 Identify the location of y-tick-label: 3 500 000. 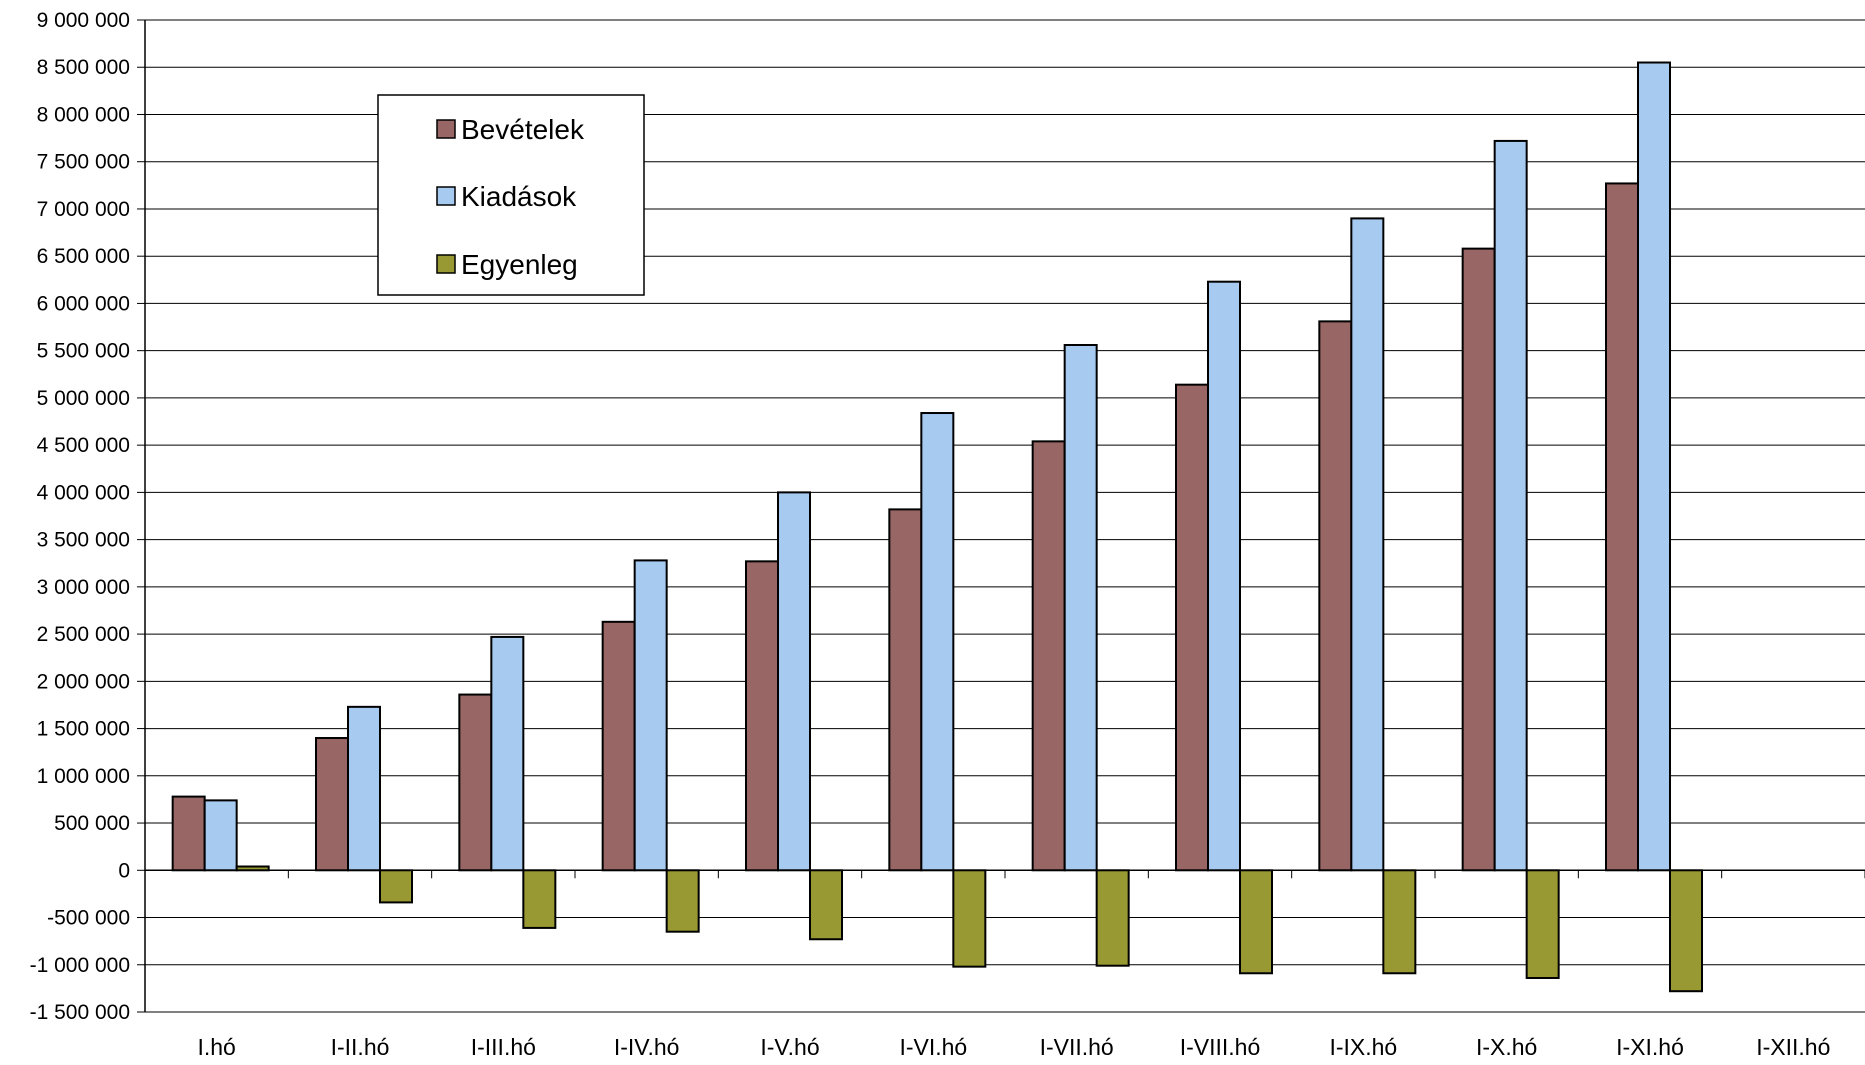
(83, 540).